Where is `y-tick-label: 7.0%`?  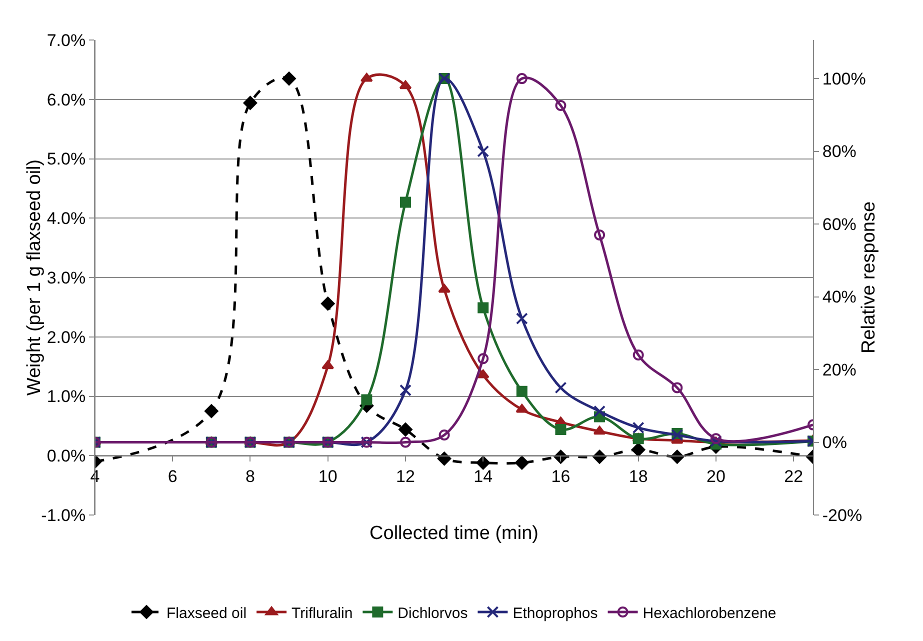
y-tick-label: 7.0% is located at coordinates (66, 40).